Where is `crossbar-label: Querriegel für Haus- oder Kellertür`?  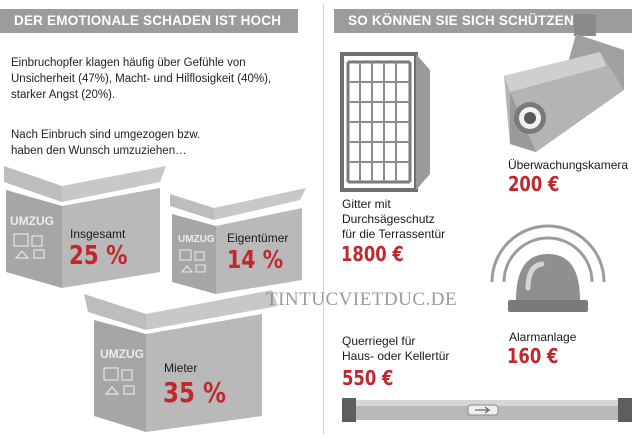 crossbar-label: Querriegel für Haus- oder Kellertür is located at coordinates (396, 348).